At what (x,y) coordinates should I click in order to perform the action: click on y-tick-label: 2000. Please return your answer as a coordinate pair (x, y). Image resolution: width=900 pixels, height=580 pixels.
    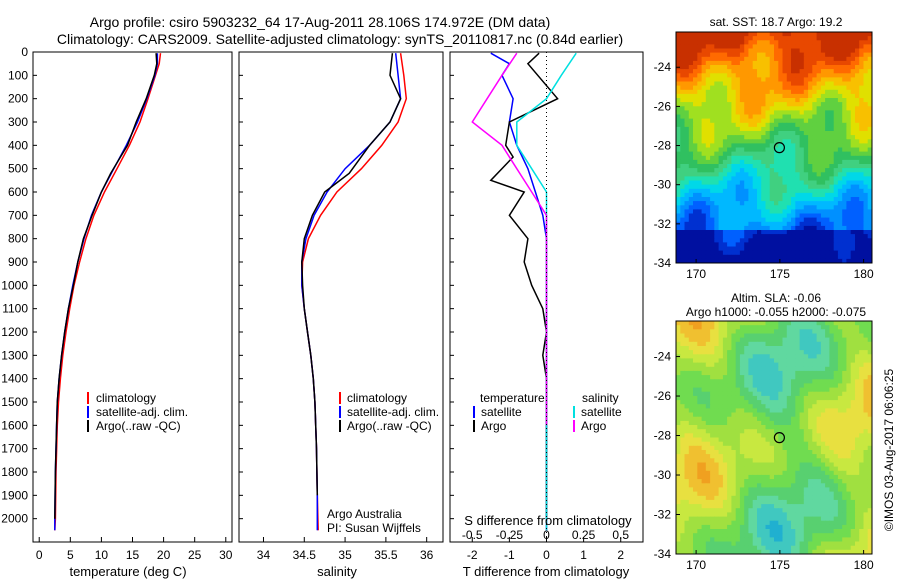
    Looking at the image, I should click on (14, 519).